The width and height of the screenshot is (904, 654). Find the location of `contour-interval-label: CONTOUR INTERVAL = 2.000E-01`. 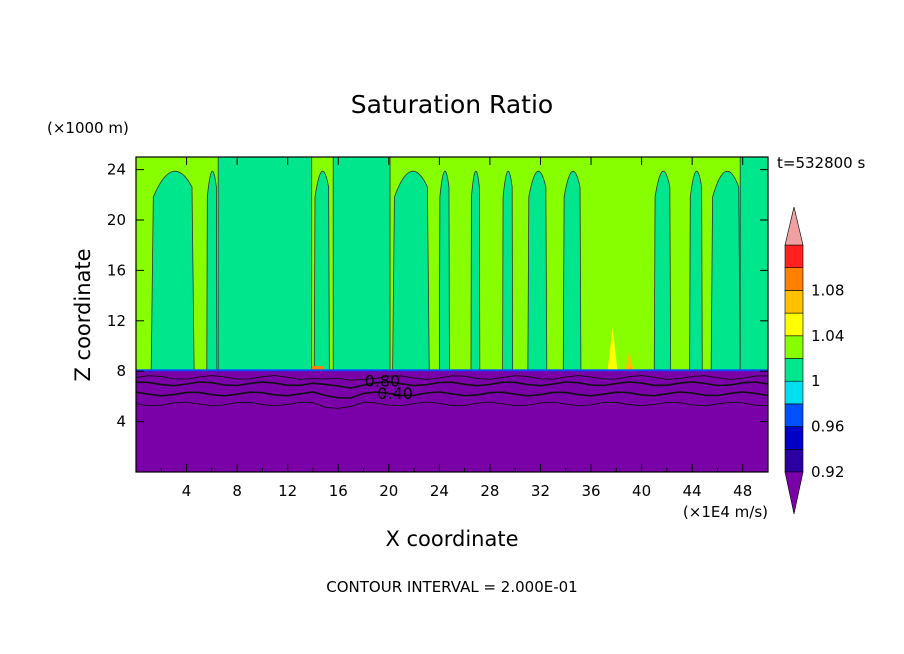

contour-interval-label: CONTOUR INTERVAL = 2.000E-01 is located at coordinates (451, 587).